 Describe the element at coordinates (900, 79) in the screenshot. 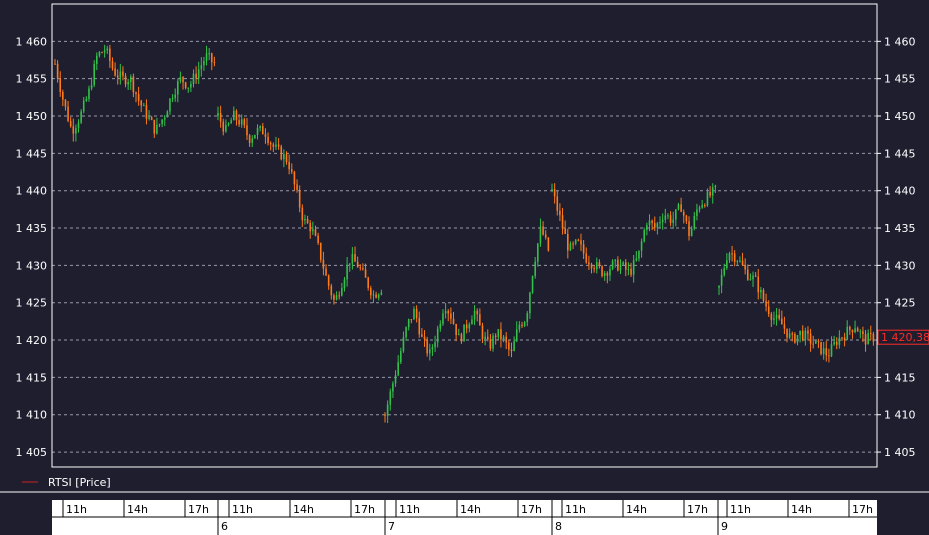

I see `y-tick-label-right: 1 455` at that location.